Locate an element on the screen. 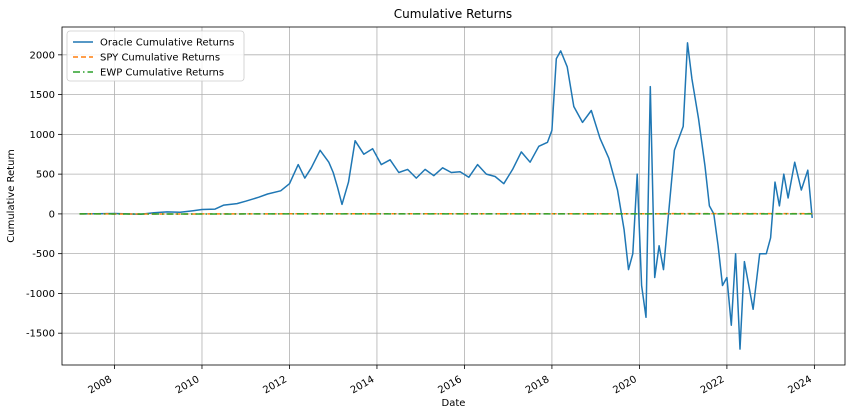 The height and width of the screenshot is (415, 850). y-tick-label: 500 is located at coordinates (45, 175).